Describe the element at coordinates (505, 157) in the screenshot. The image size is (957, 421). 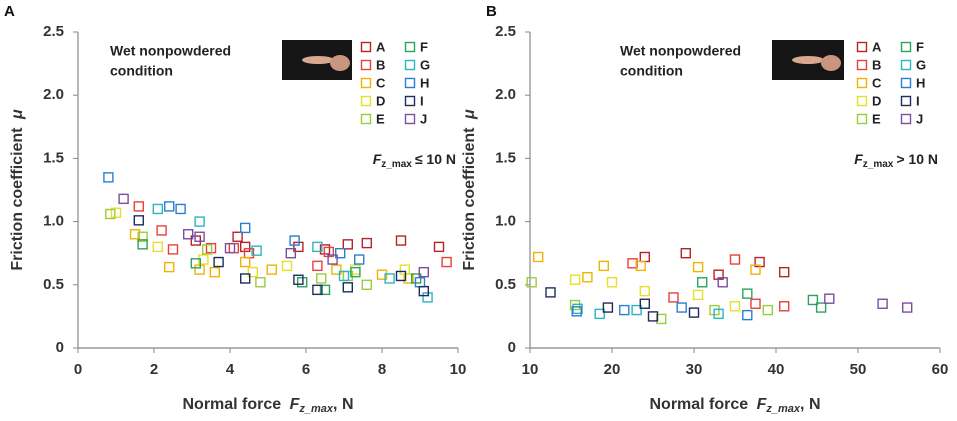
I see `y-tick-label: 1.5` at that location.